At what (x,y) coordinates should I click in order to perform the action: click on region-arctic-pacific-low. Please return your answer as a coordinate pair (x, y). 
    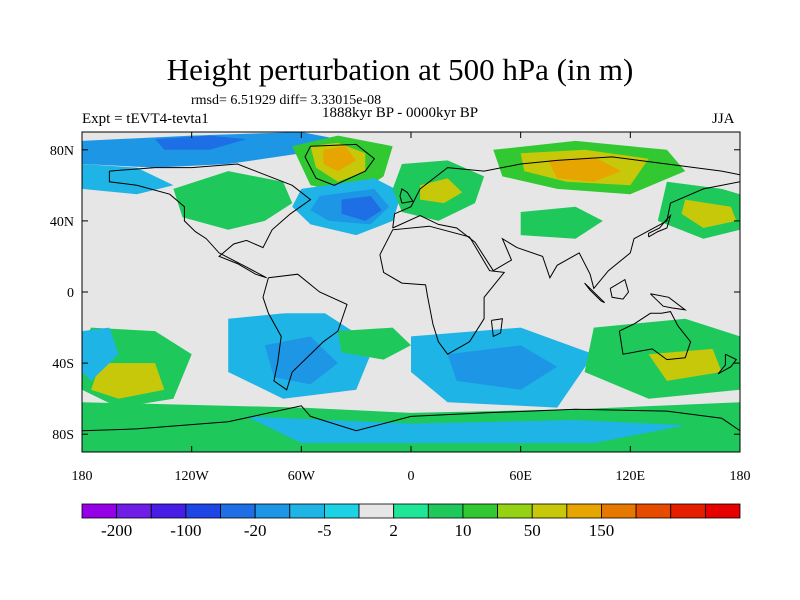
    Looking at the image, I should click on (210, 150).